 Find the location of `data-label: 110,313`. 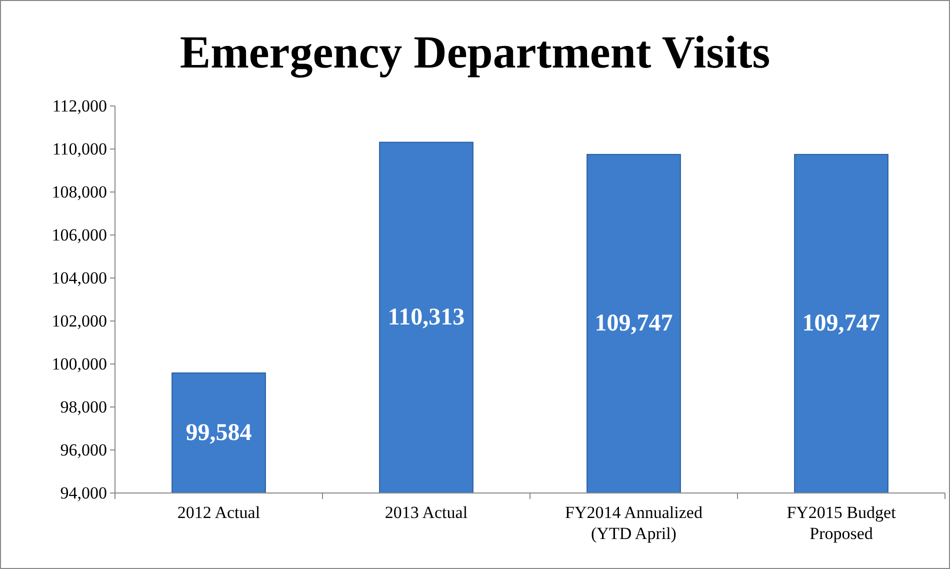

data-label: 110,313 is located at coordinates (426, 317).